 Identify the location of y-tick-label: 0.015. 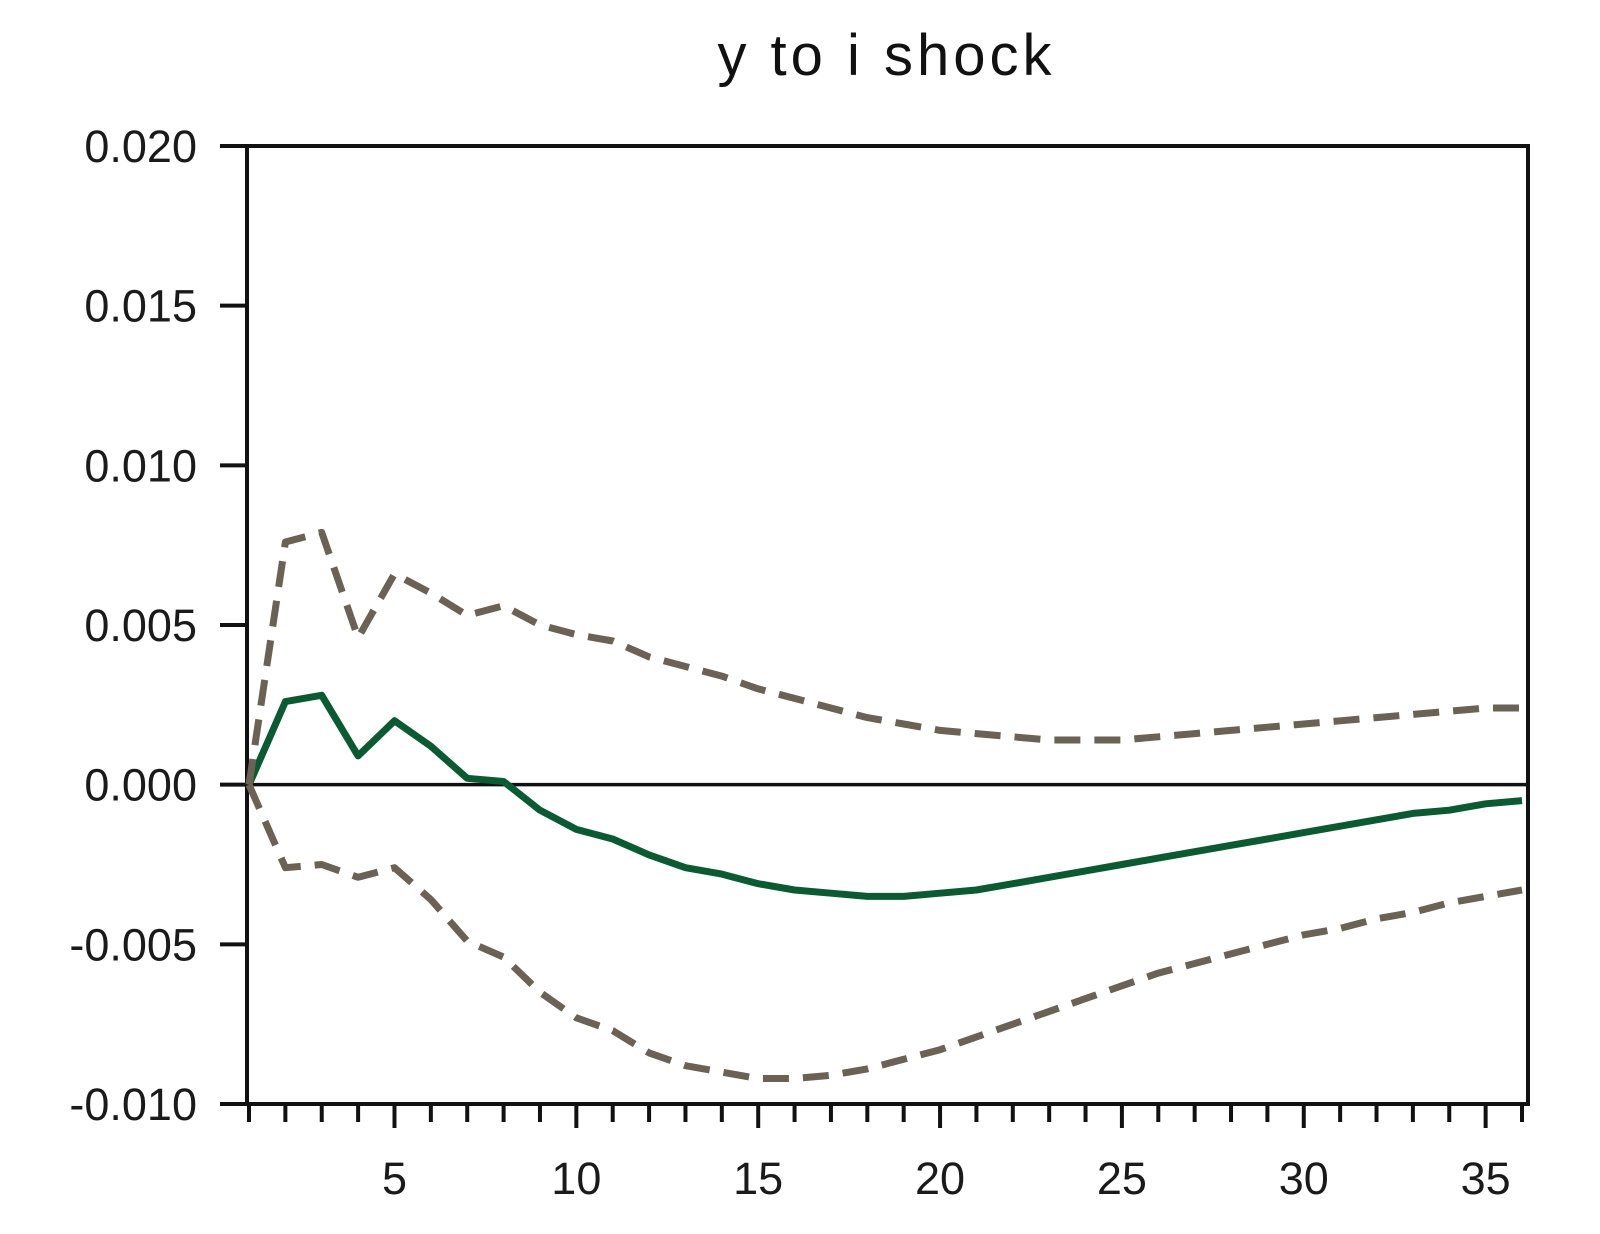
(140, 306).